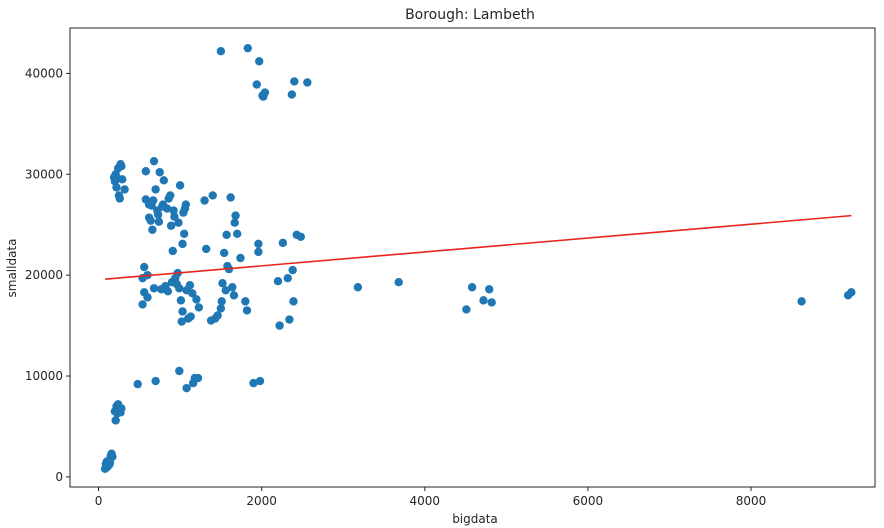 The height and width of the screenshot is (528, 884). Describe the element at coordinates (588, 501) in the screenshot. I see `x-tick-label: 6000` at that location.